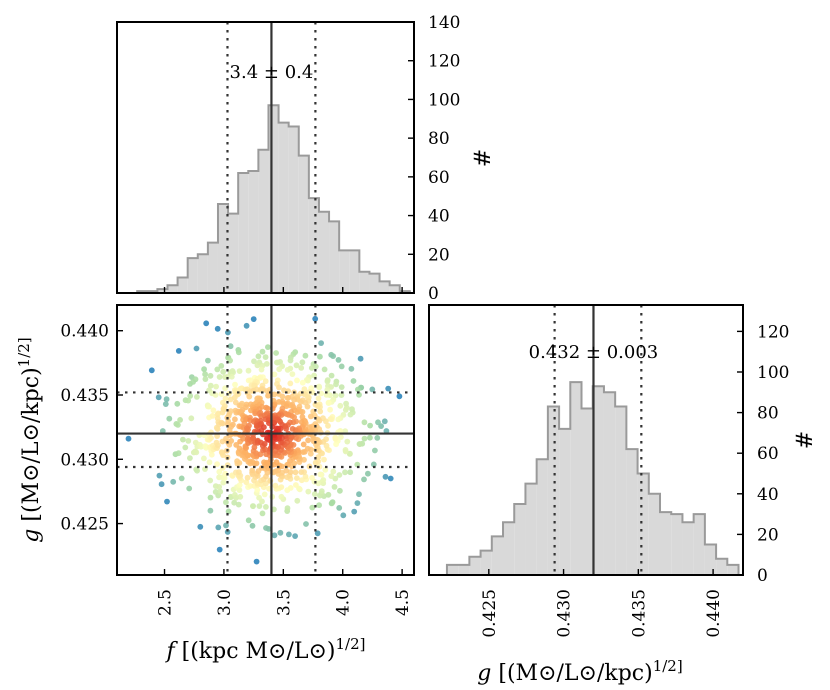 The image size is (830, 690). I want to click on x-tick-label: 0.430, so click(565, 613).